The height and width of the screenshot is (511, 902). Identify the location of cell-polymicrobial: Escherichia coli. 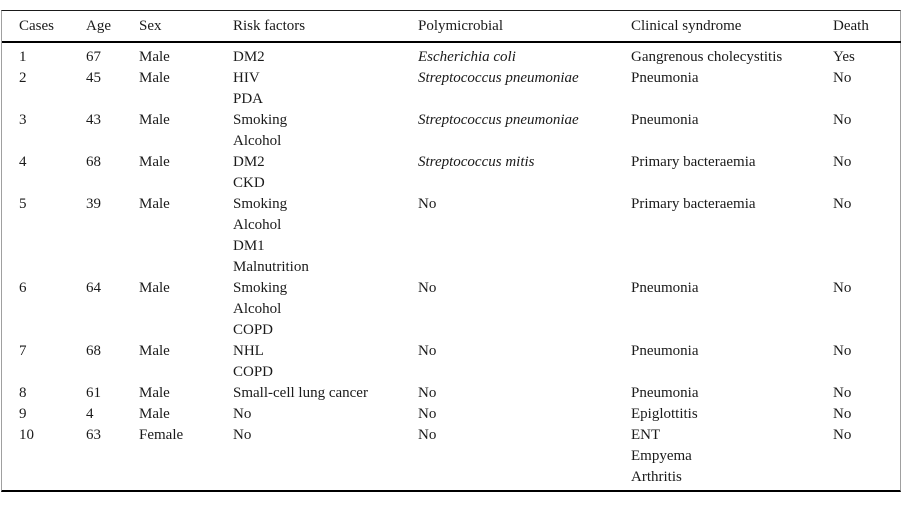
(467, 57).